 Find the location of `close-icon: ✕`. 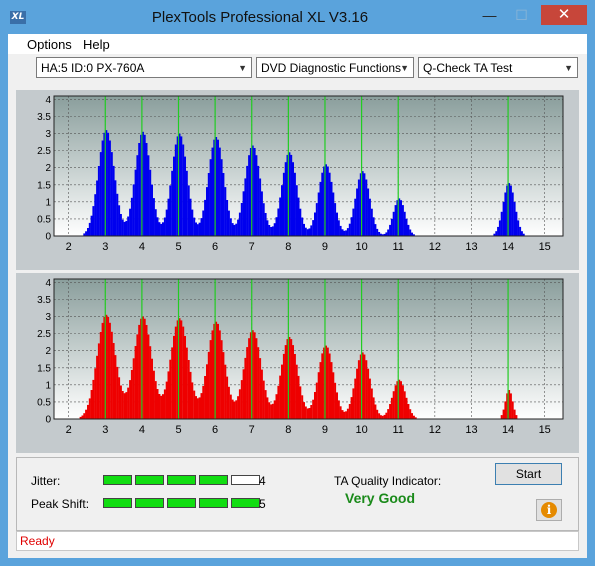

close-icon: ✕ is located at coordinates (564, 15).